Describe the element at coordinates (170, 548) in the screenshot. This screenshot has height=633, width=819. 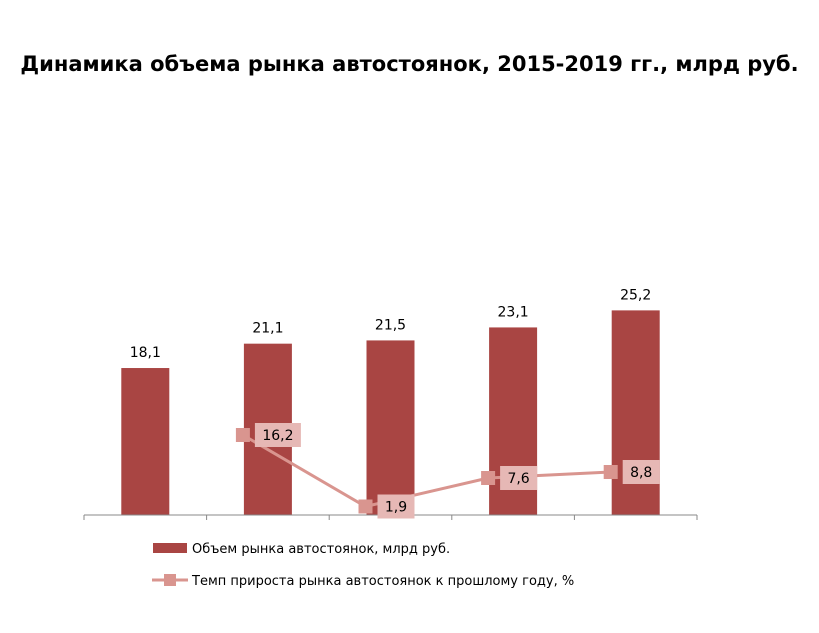
I see `legend-bar-swatch` at that location.